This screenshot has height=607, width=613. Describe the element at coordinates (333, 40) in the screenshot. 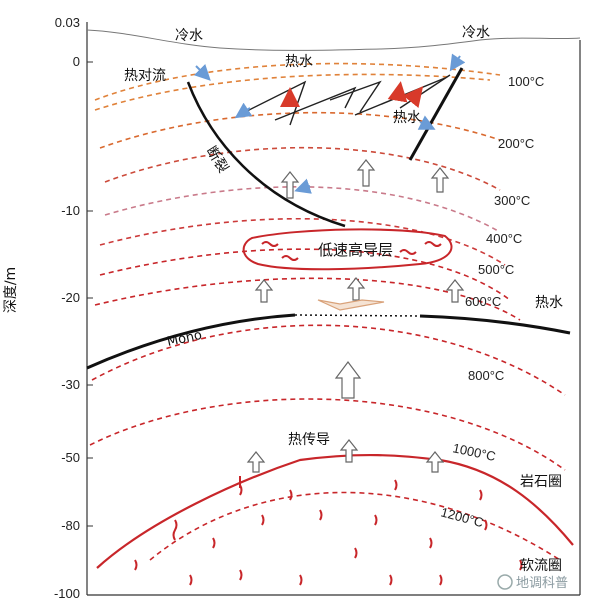

I see `ground-surface` at that location.